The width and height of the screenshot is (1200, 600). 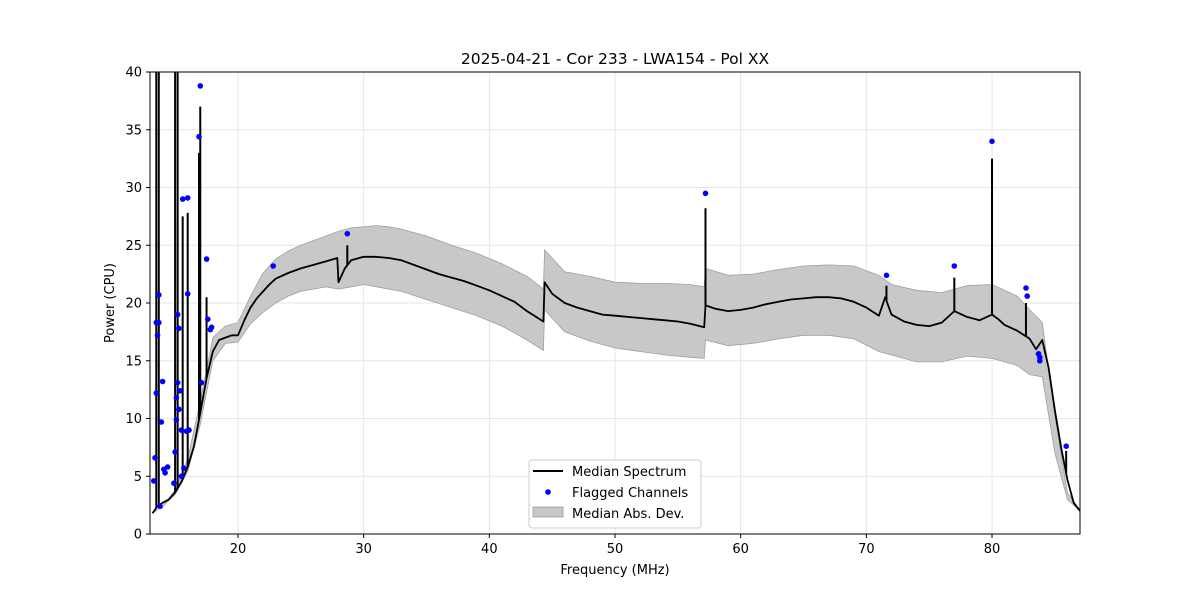 What do you see at coordinates (138, 535) in the screenshot?
I see `y-tick-label: 0` at bounding box center [138, 535].